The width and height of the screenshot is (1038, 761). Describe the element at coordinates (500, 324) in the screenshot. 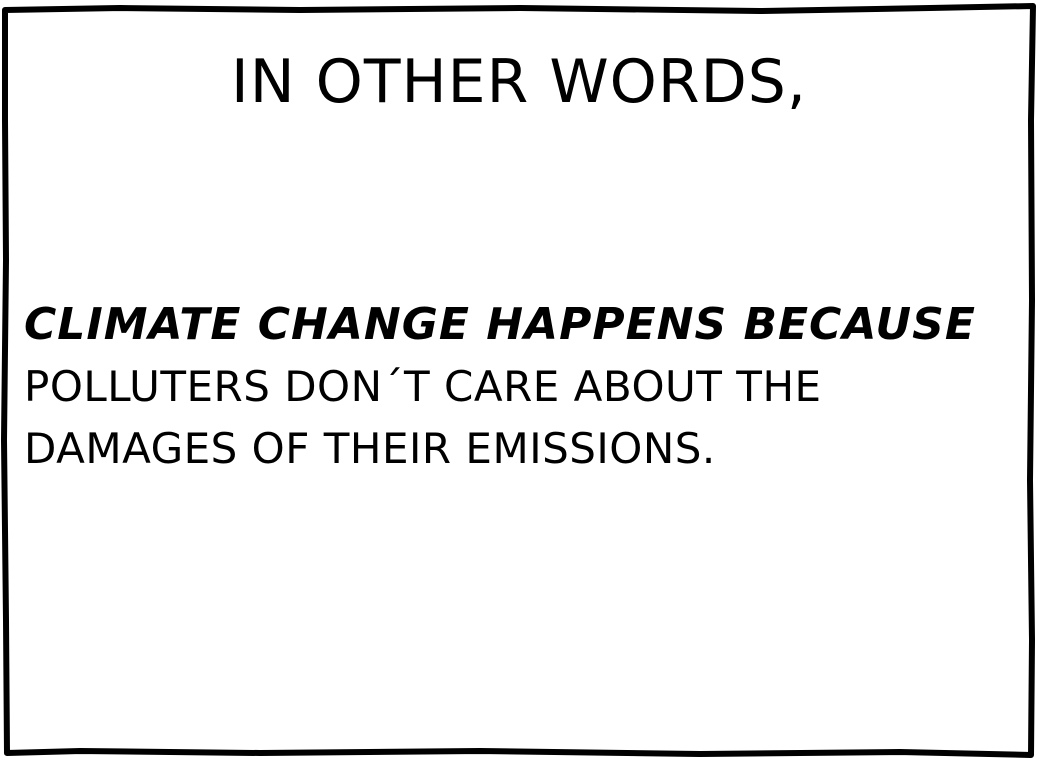

I see `emphasis-line: CLIMATE CHANGE HAPPENS BECAUSE` at that location.